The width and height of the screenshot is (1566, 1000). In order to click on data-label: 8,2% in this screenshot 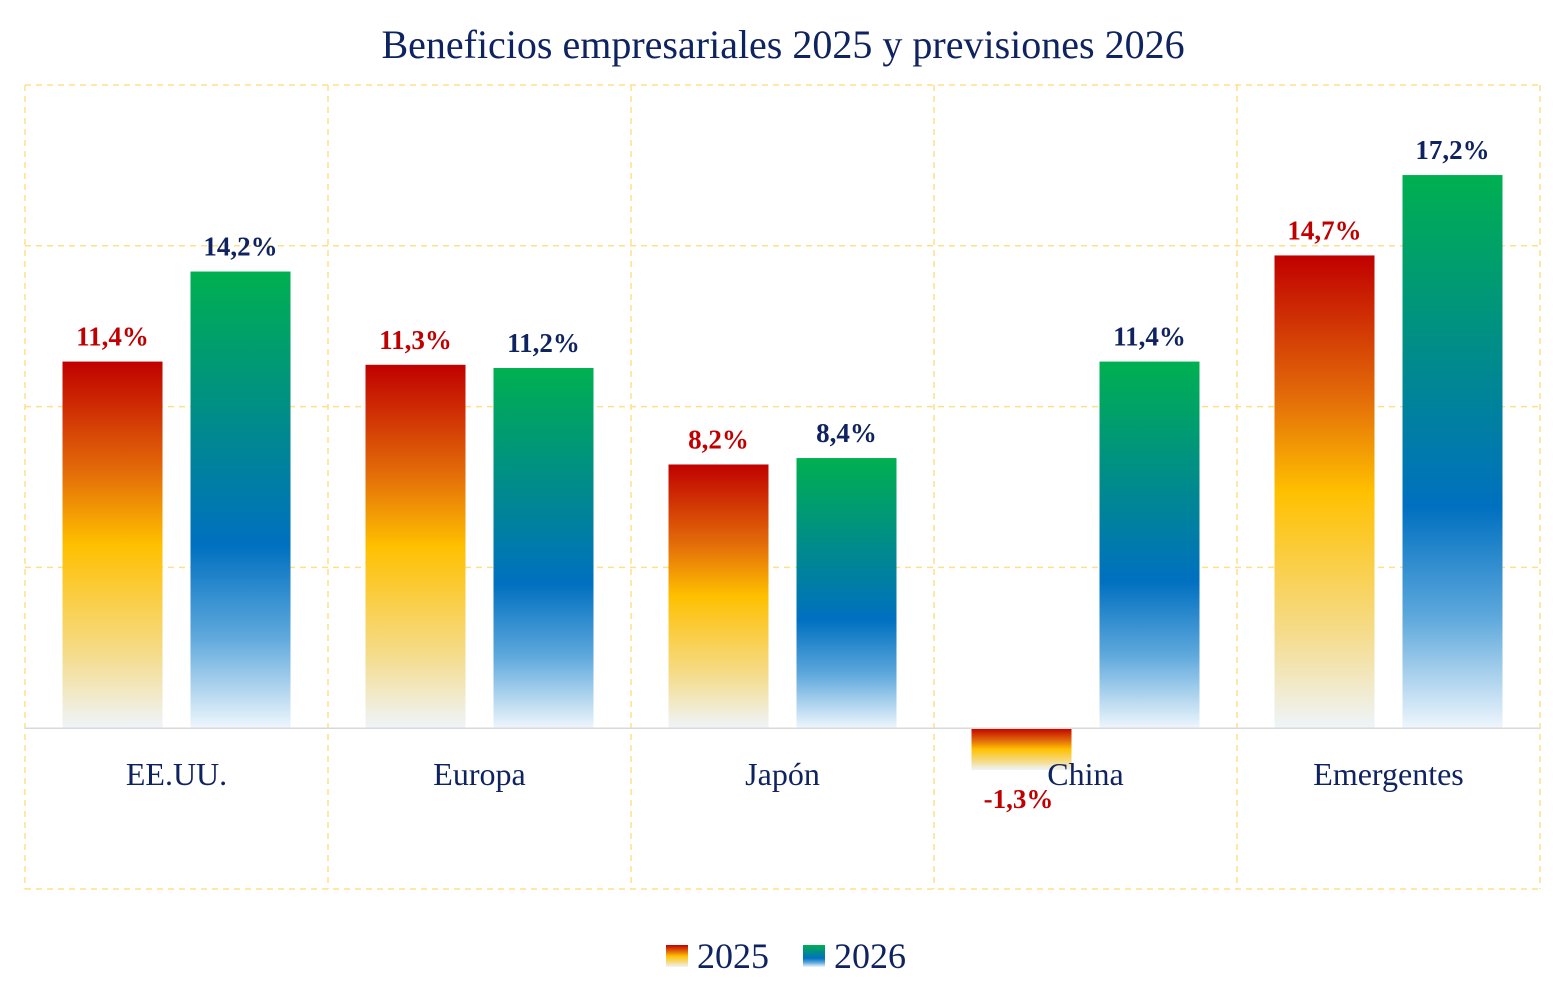, I will do `click(718, 439)`.